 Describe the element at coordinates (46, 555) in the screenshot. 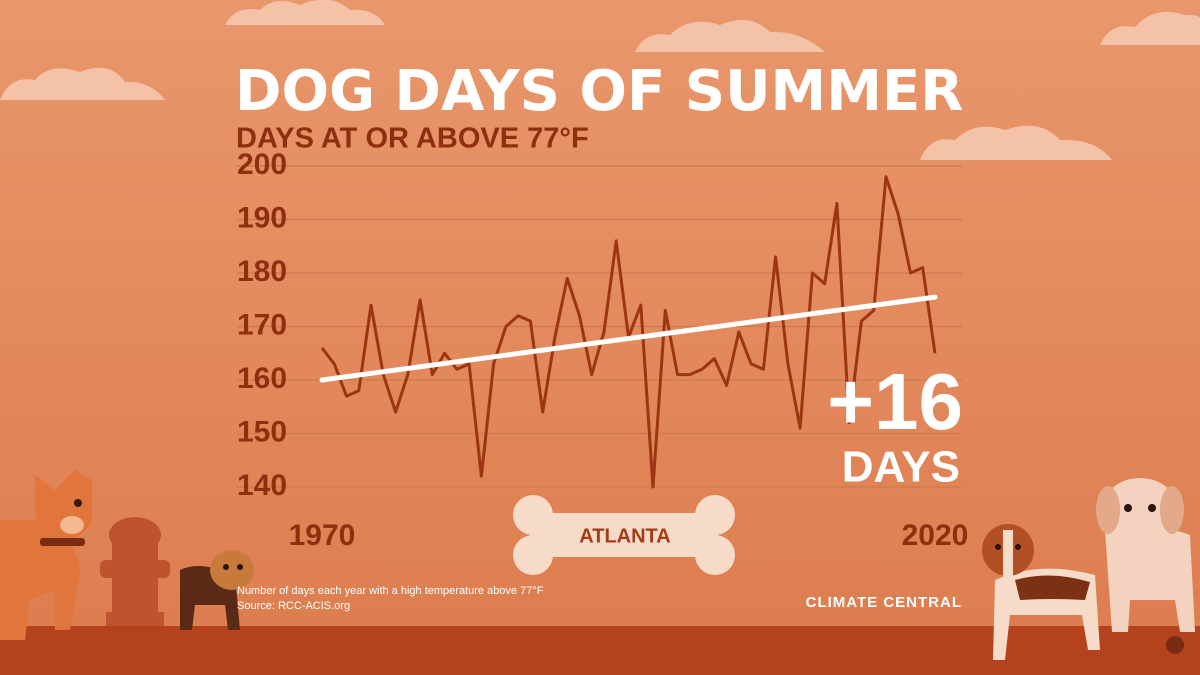

I see `dog-left` at that location.